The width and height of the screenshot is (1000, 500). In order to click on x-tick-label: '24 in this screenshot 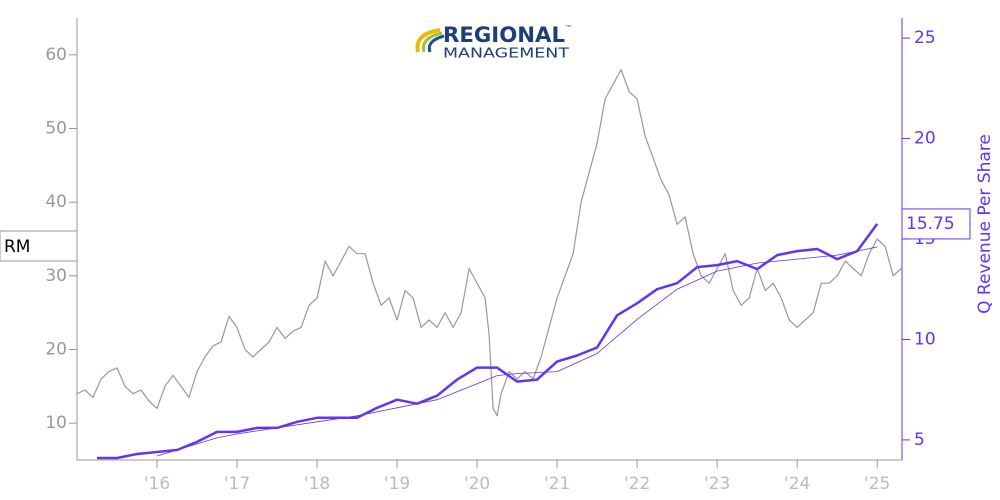, I will do `click(797, 484)`.